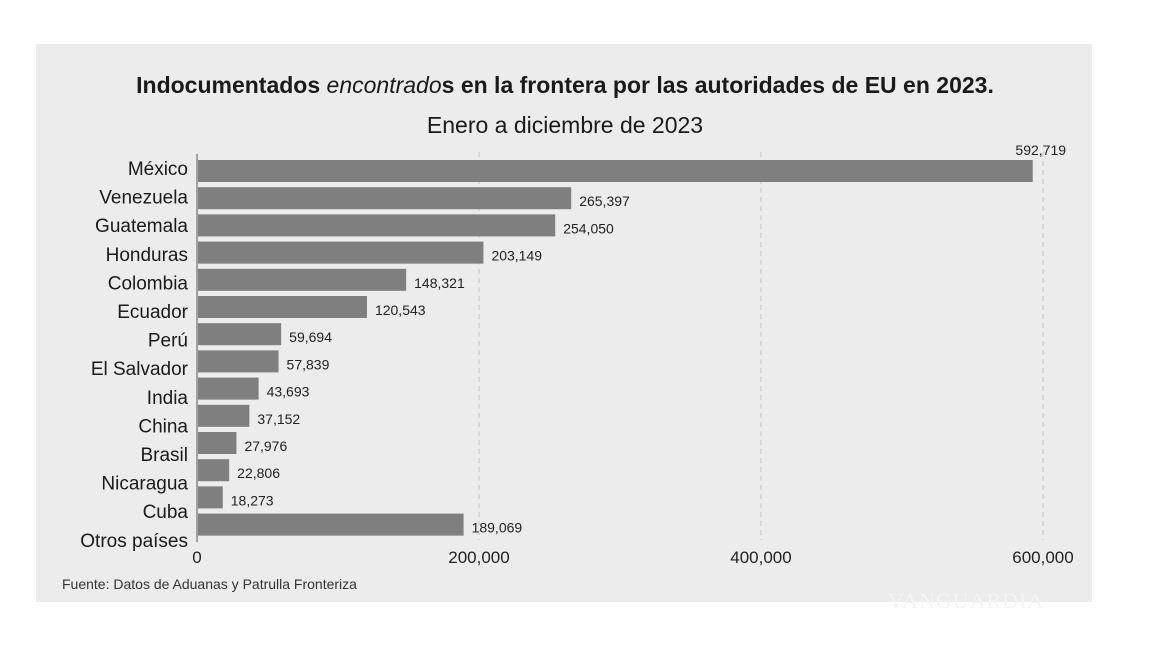  Describe the element at coordinates (760, 557) in the screenshot. I see `x-tick-label: 400,000` at that location.